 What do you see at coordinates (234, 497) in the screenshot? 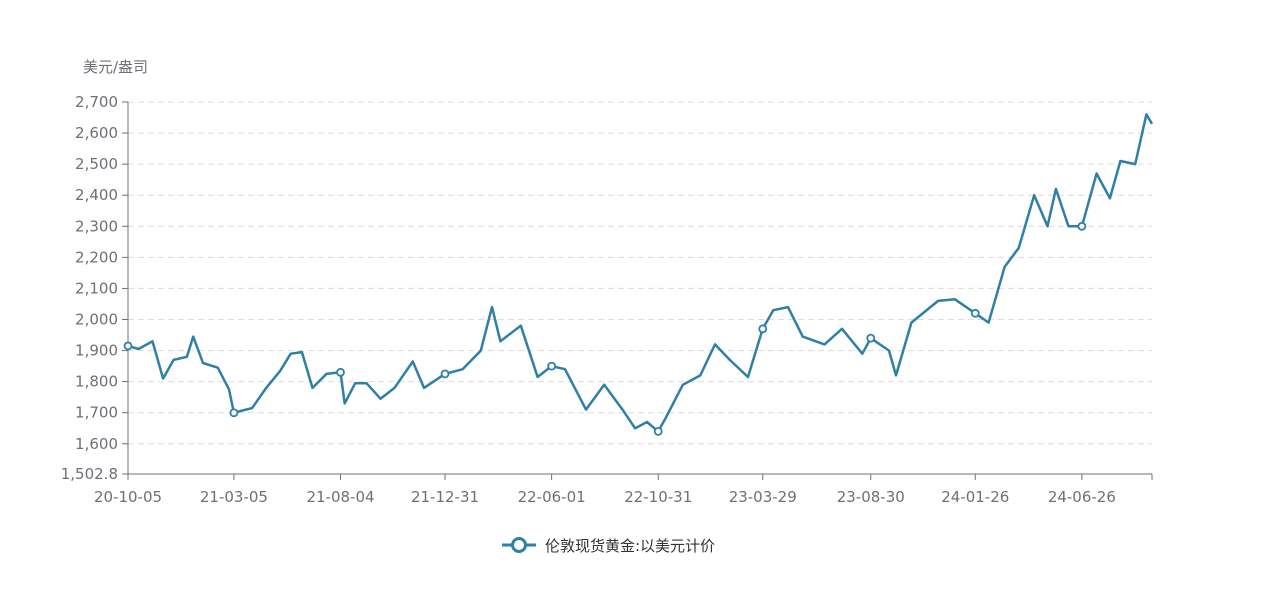
I see `x-tick-label: 21-03-05` at bounding box center [234, 497].